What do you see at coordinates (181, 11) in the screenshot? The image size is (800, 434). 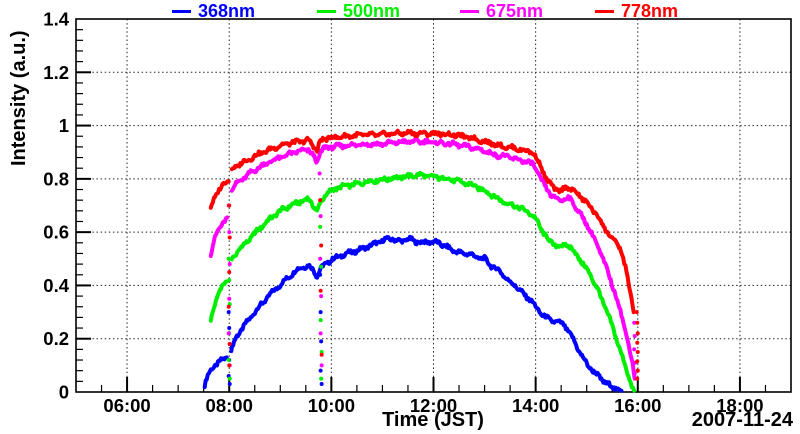 I see `legend-line-swatch-368nm` at bounding box center [181, 11].